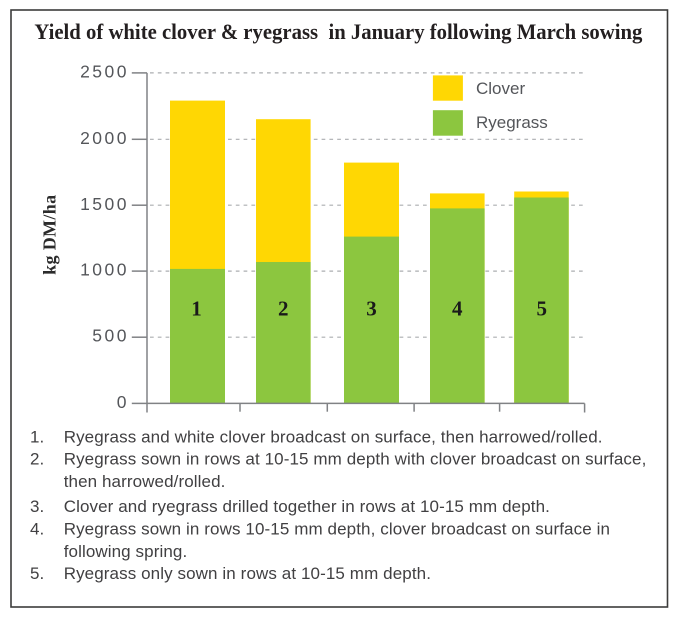  I want to click on svg-text: 2000, so click(104, 138).